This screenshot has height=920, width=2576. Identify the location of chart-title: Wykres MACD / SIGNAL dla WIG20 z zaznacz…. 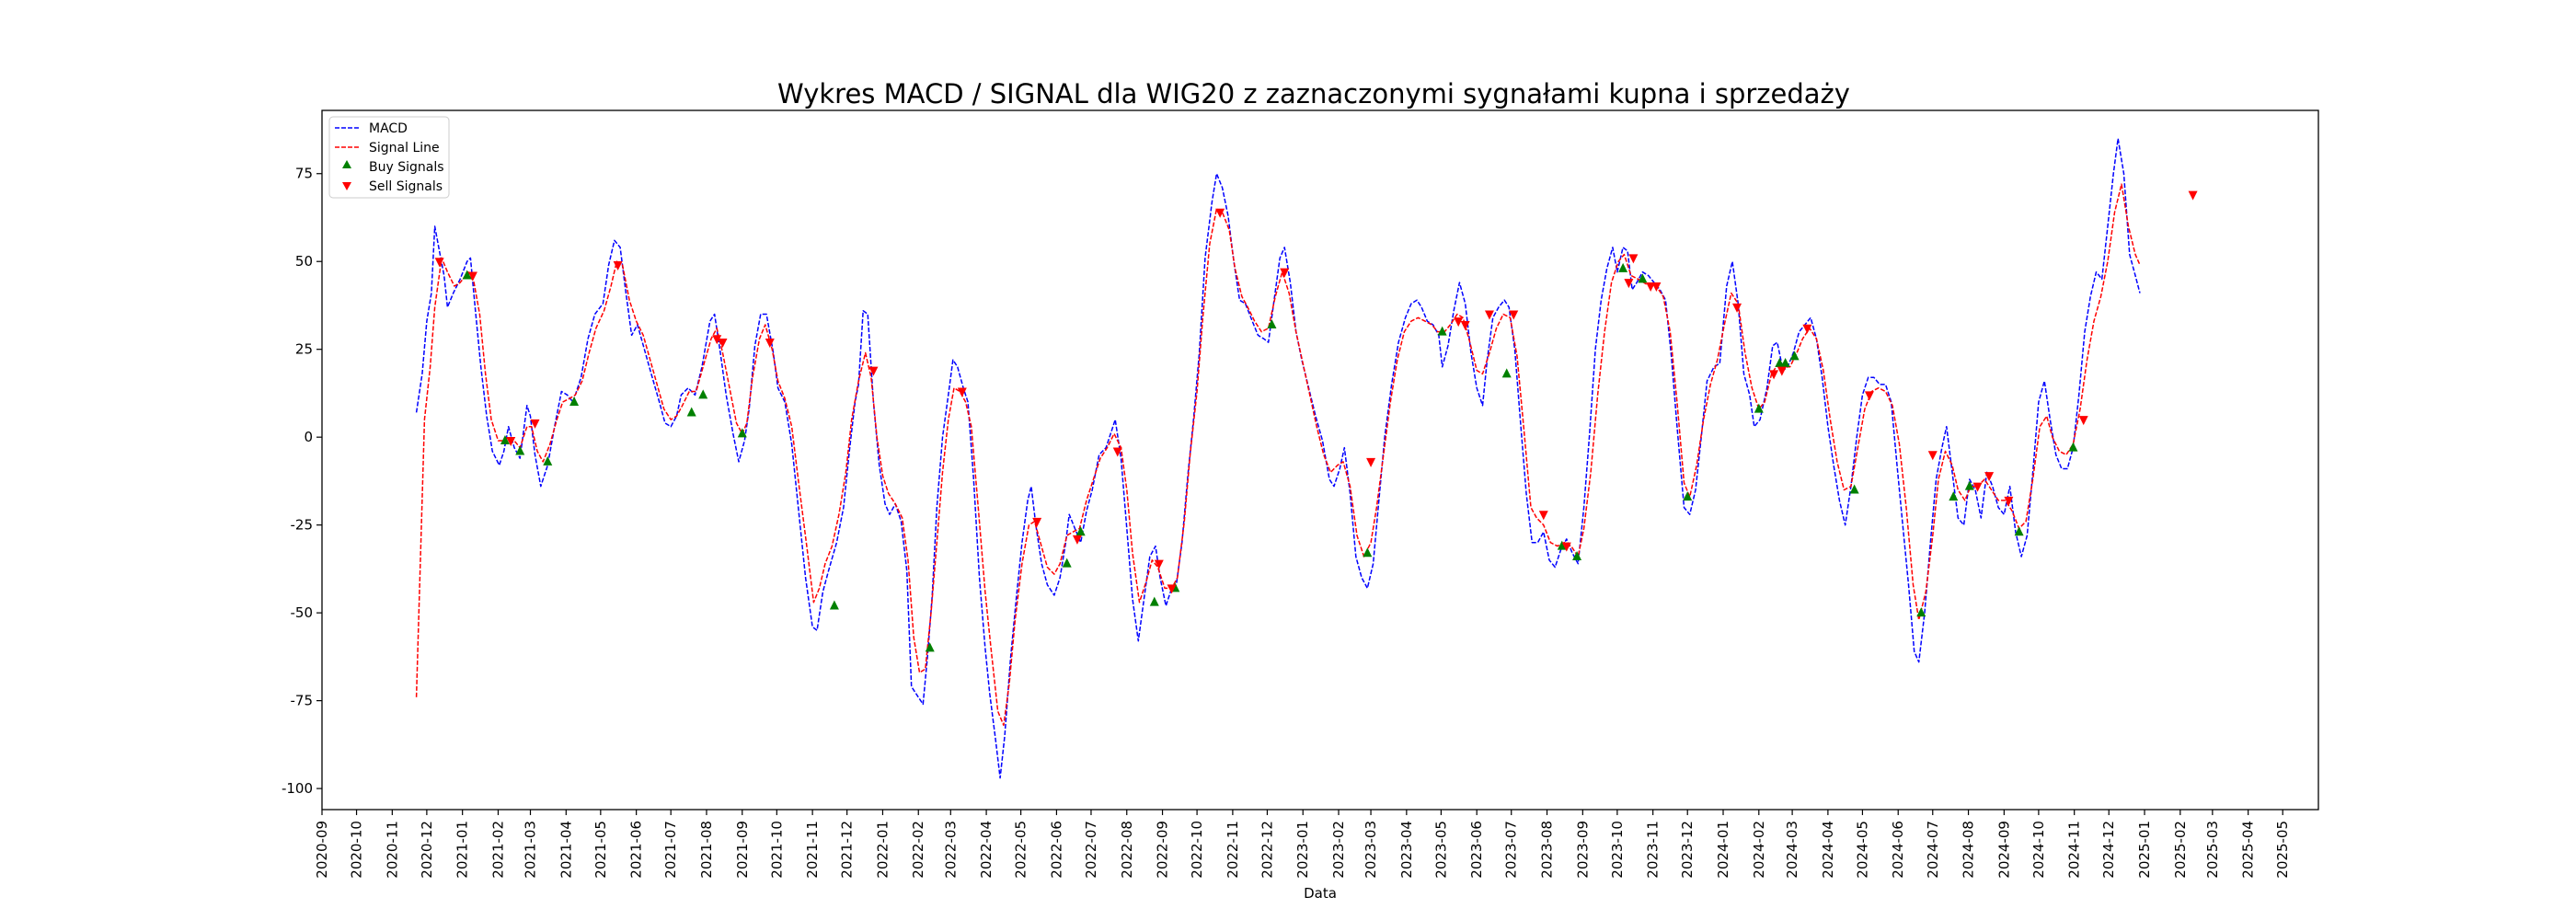
(1313, 93).